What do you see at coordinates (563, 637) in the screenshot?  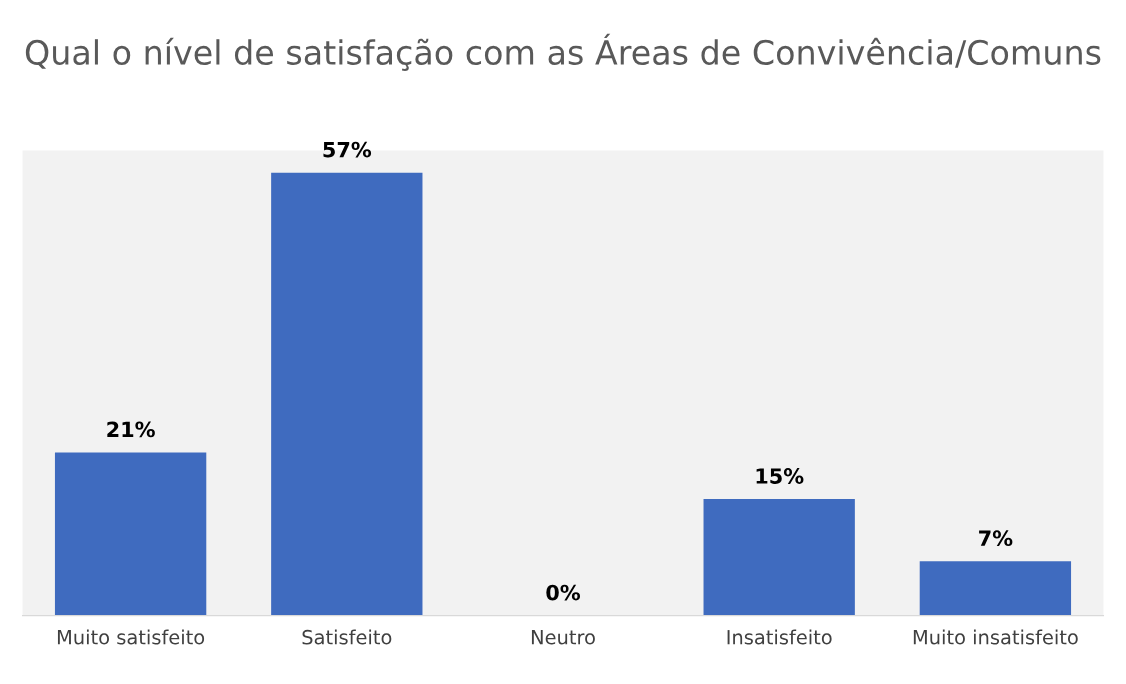 I see `x-tick-label: Neutro` at bounding box center [563, 637].